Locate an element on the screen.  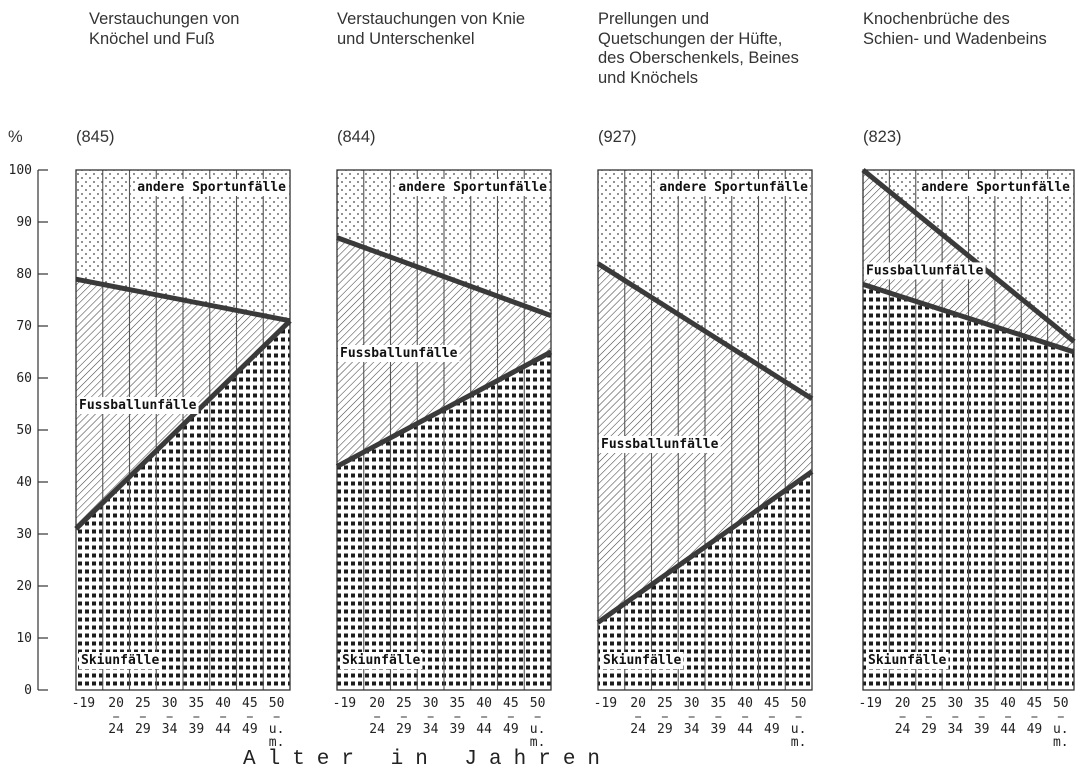
y-tick-label: 50 is located at coordinates (24, 430).